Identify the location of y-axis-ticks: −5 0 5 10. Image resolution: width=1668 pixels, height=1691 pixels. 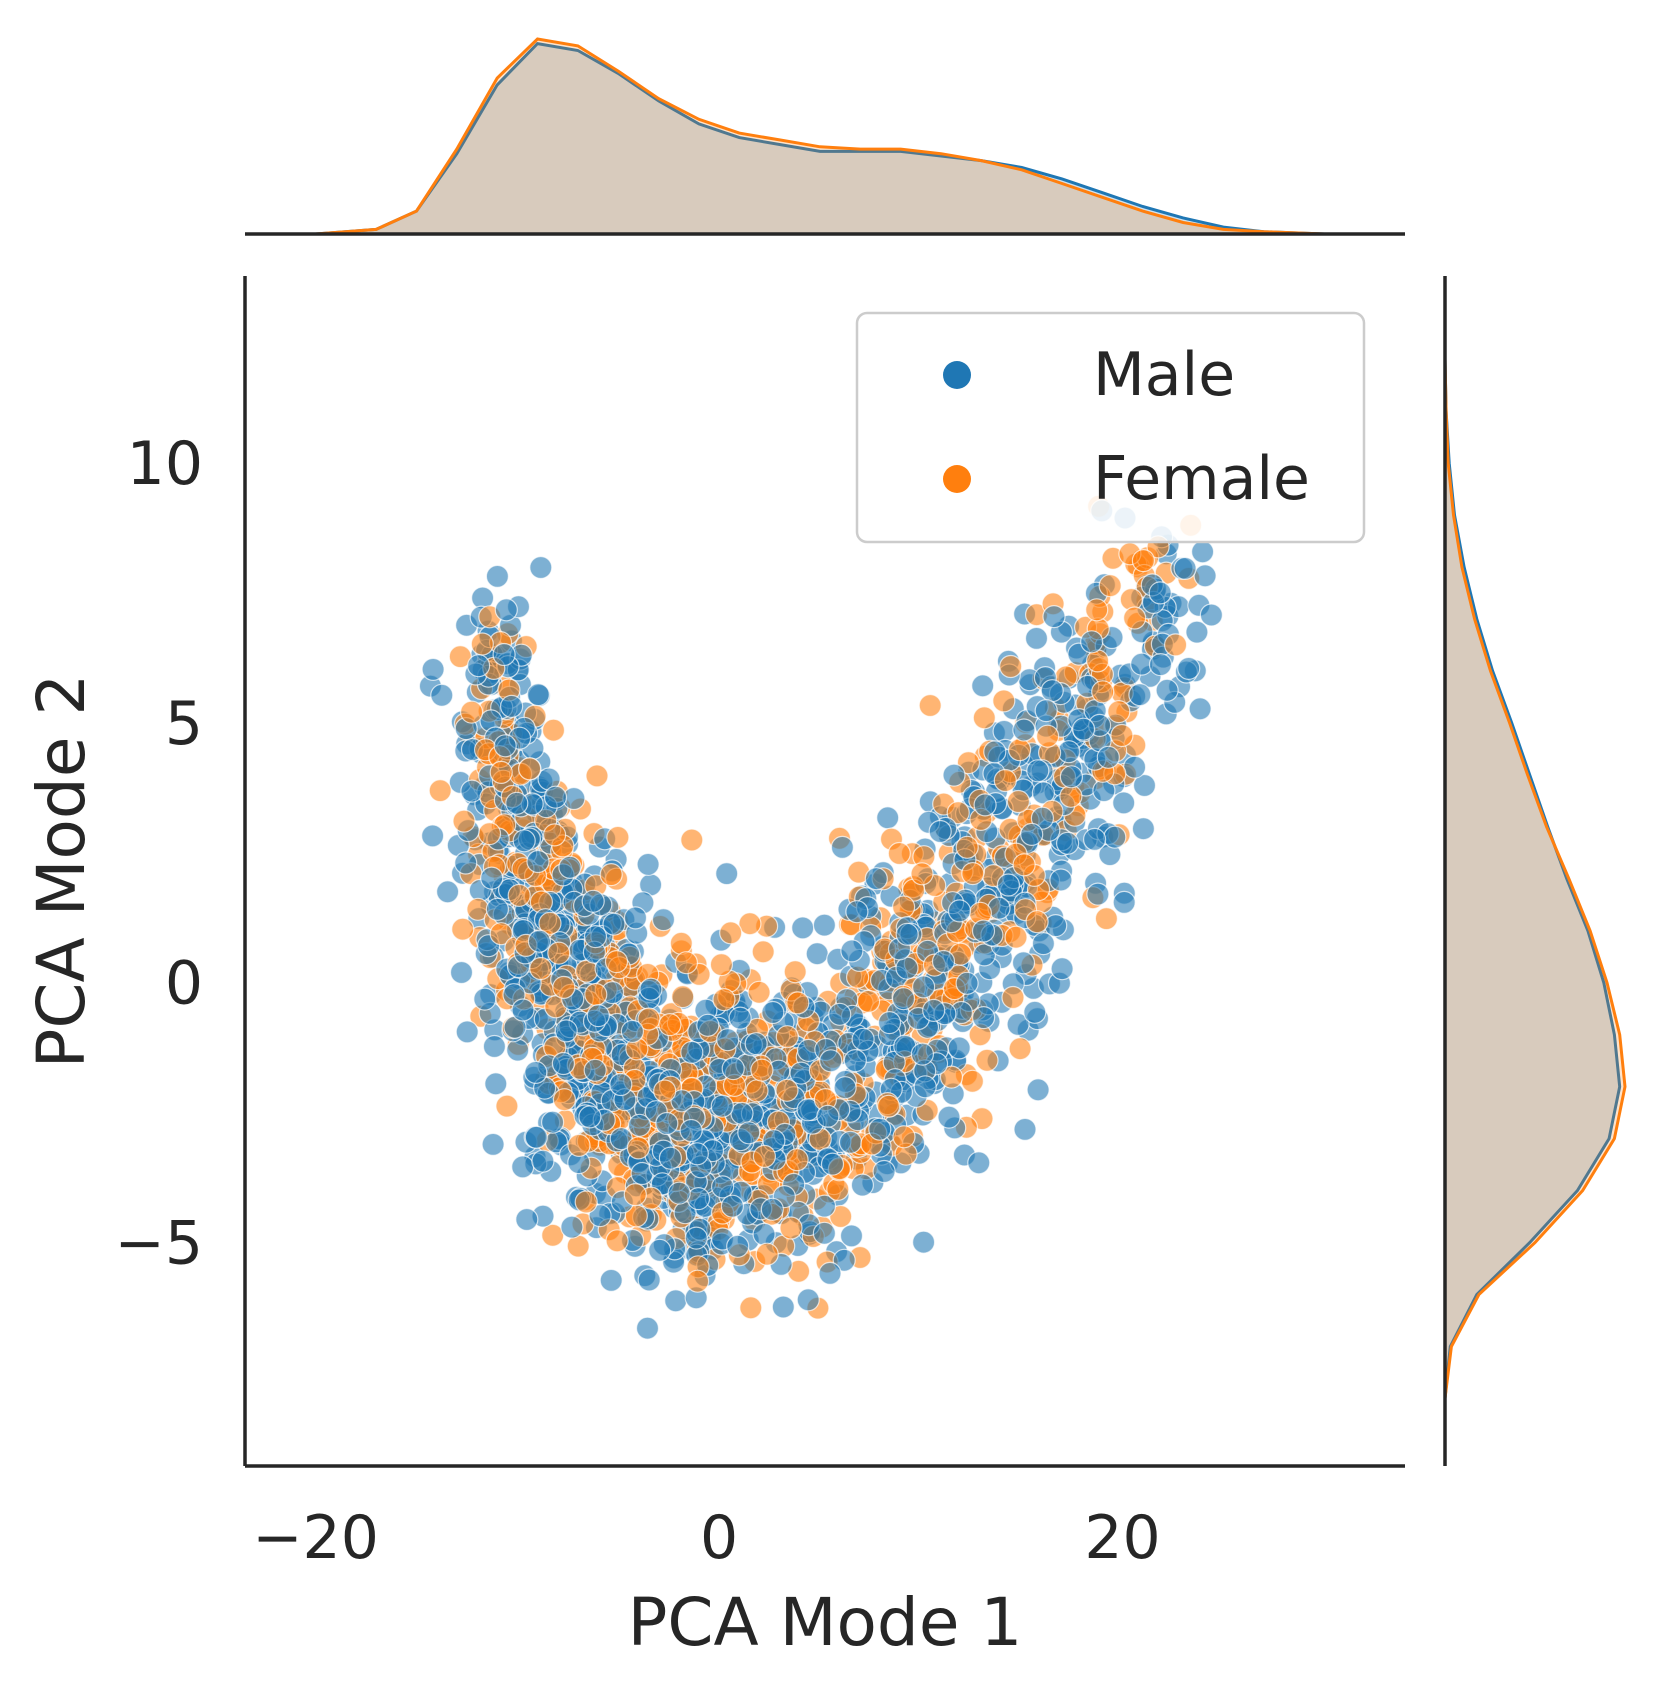
(159, 853).